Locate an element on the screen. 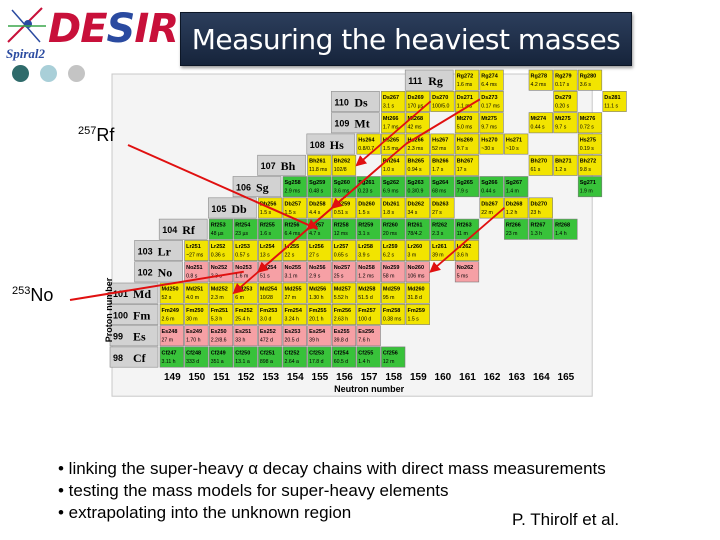 This screenshot has height=540, width=720. nuclide-halflife: 1.6 m is located at coordinates (241, 277).